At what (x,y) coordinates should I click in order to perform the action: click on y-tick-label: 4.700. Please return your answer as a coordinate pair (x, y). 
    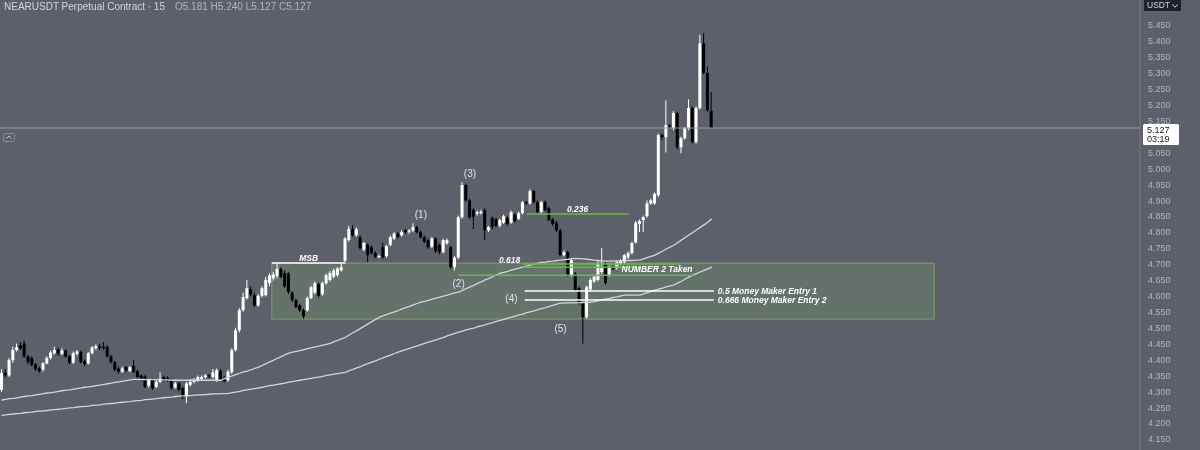
    Looking at the image, I should click on (1159, 264).